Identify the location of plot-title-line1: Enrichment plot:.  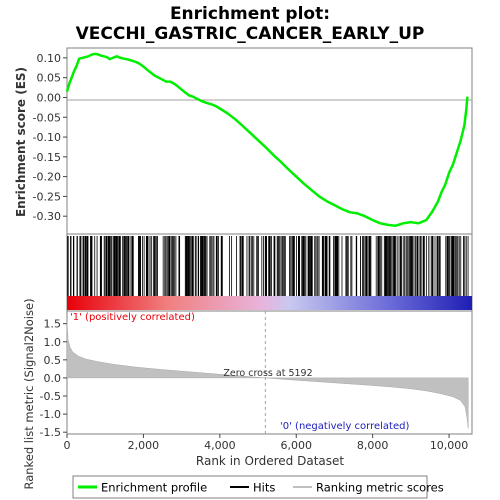
(250, 14).